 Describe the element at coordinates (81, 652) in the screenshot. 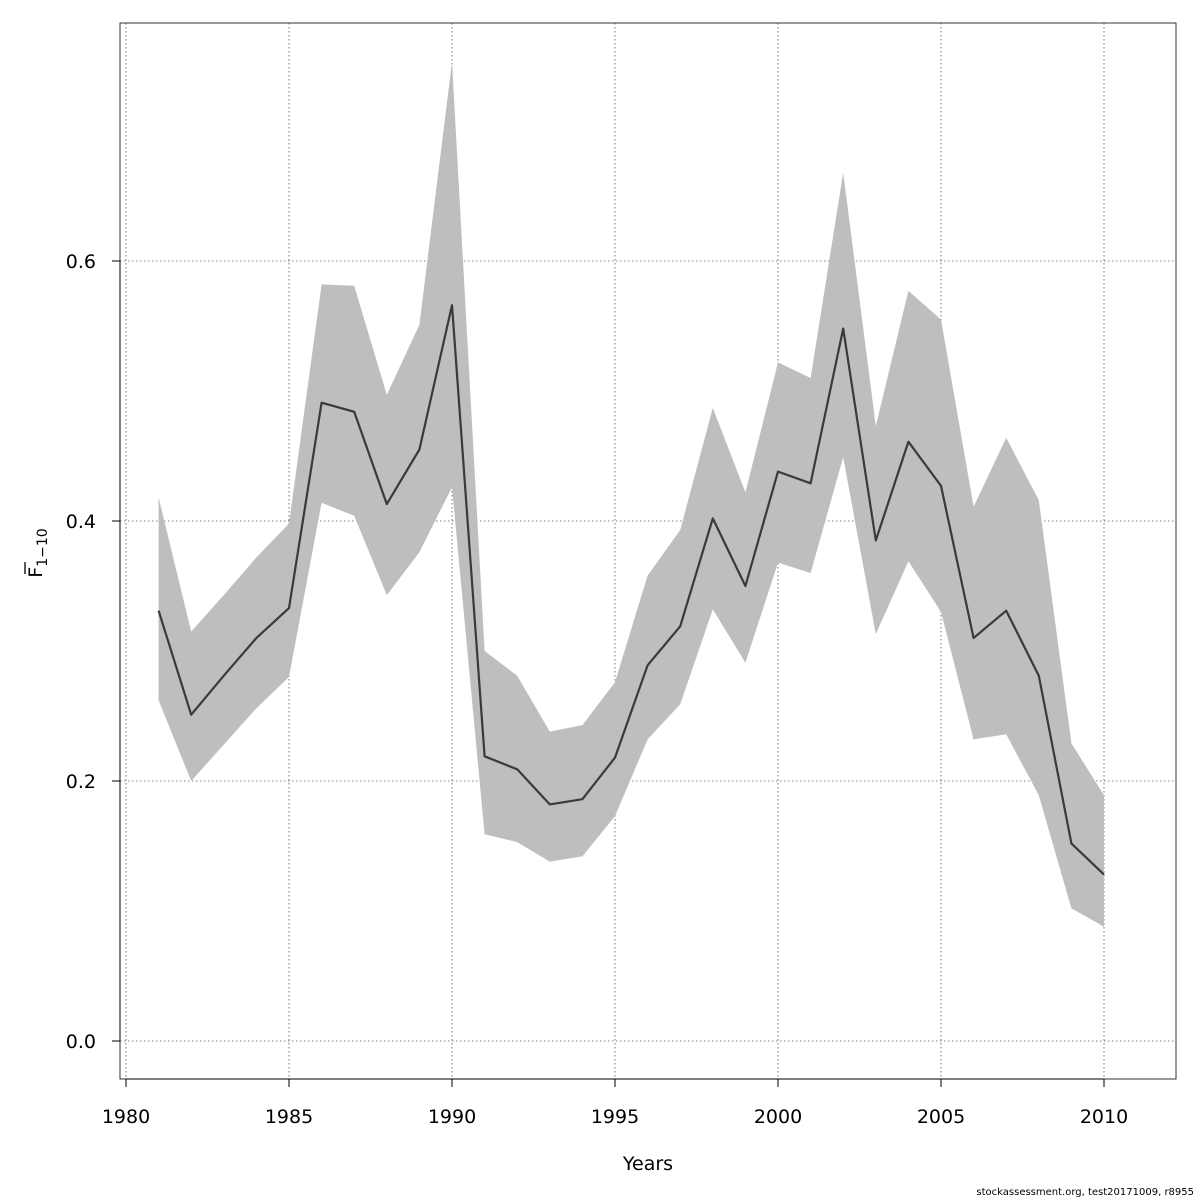

I see `y-tick-labels: 0.0 0.2 0.4 0.6` at that location.